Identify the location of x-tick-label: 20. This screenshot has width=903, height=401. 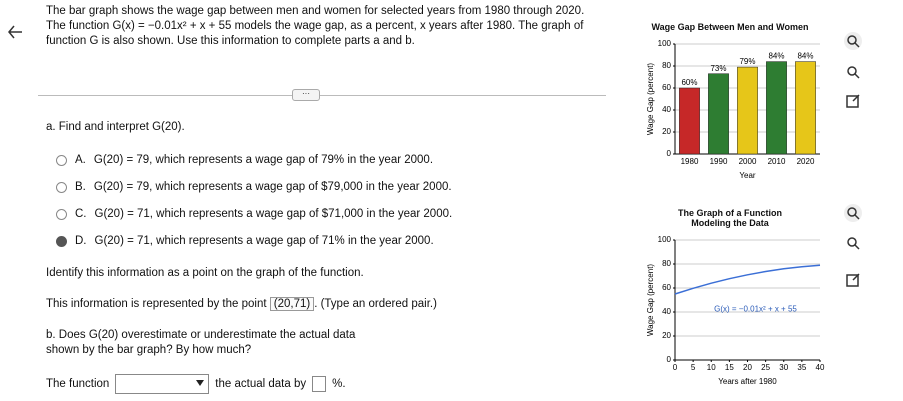
(747, 367).